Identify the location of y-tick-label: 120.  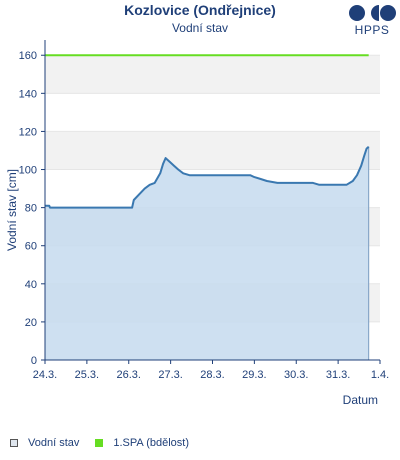
(28, 132).